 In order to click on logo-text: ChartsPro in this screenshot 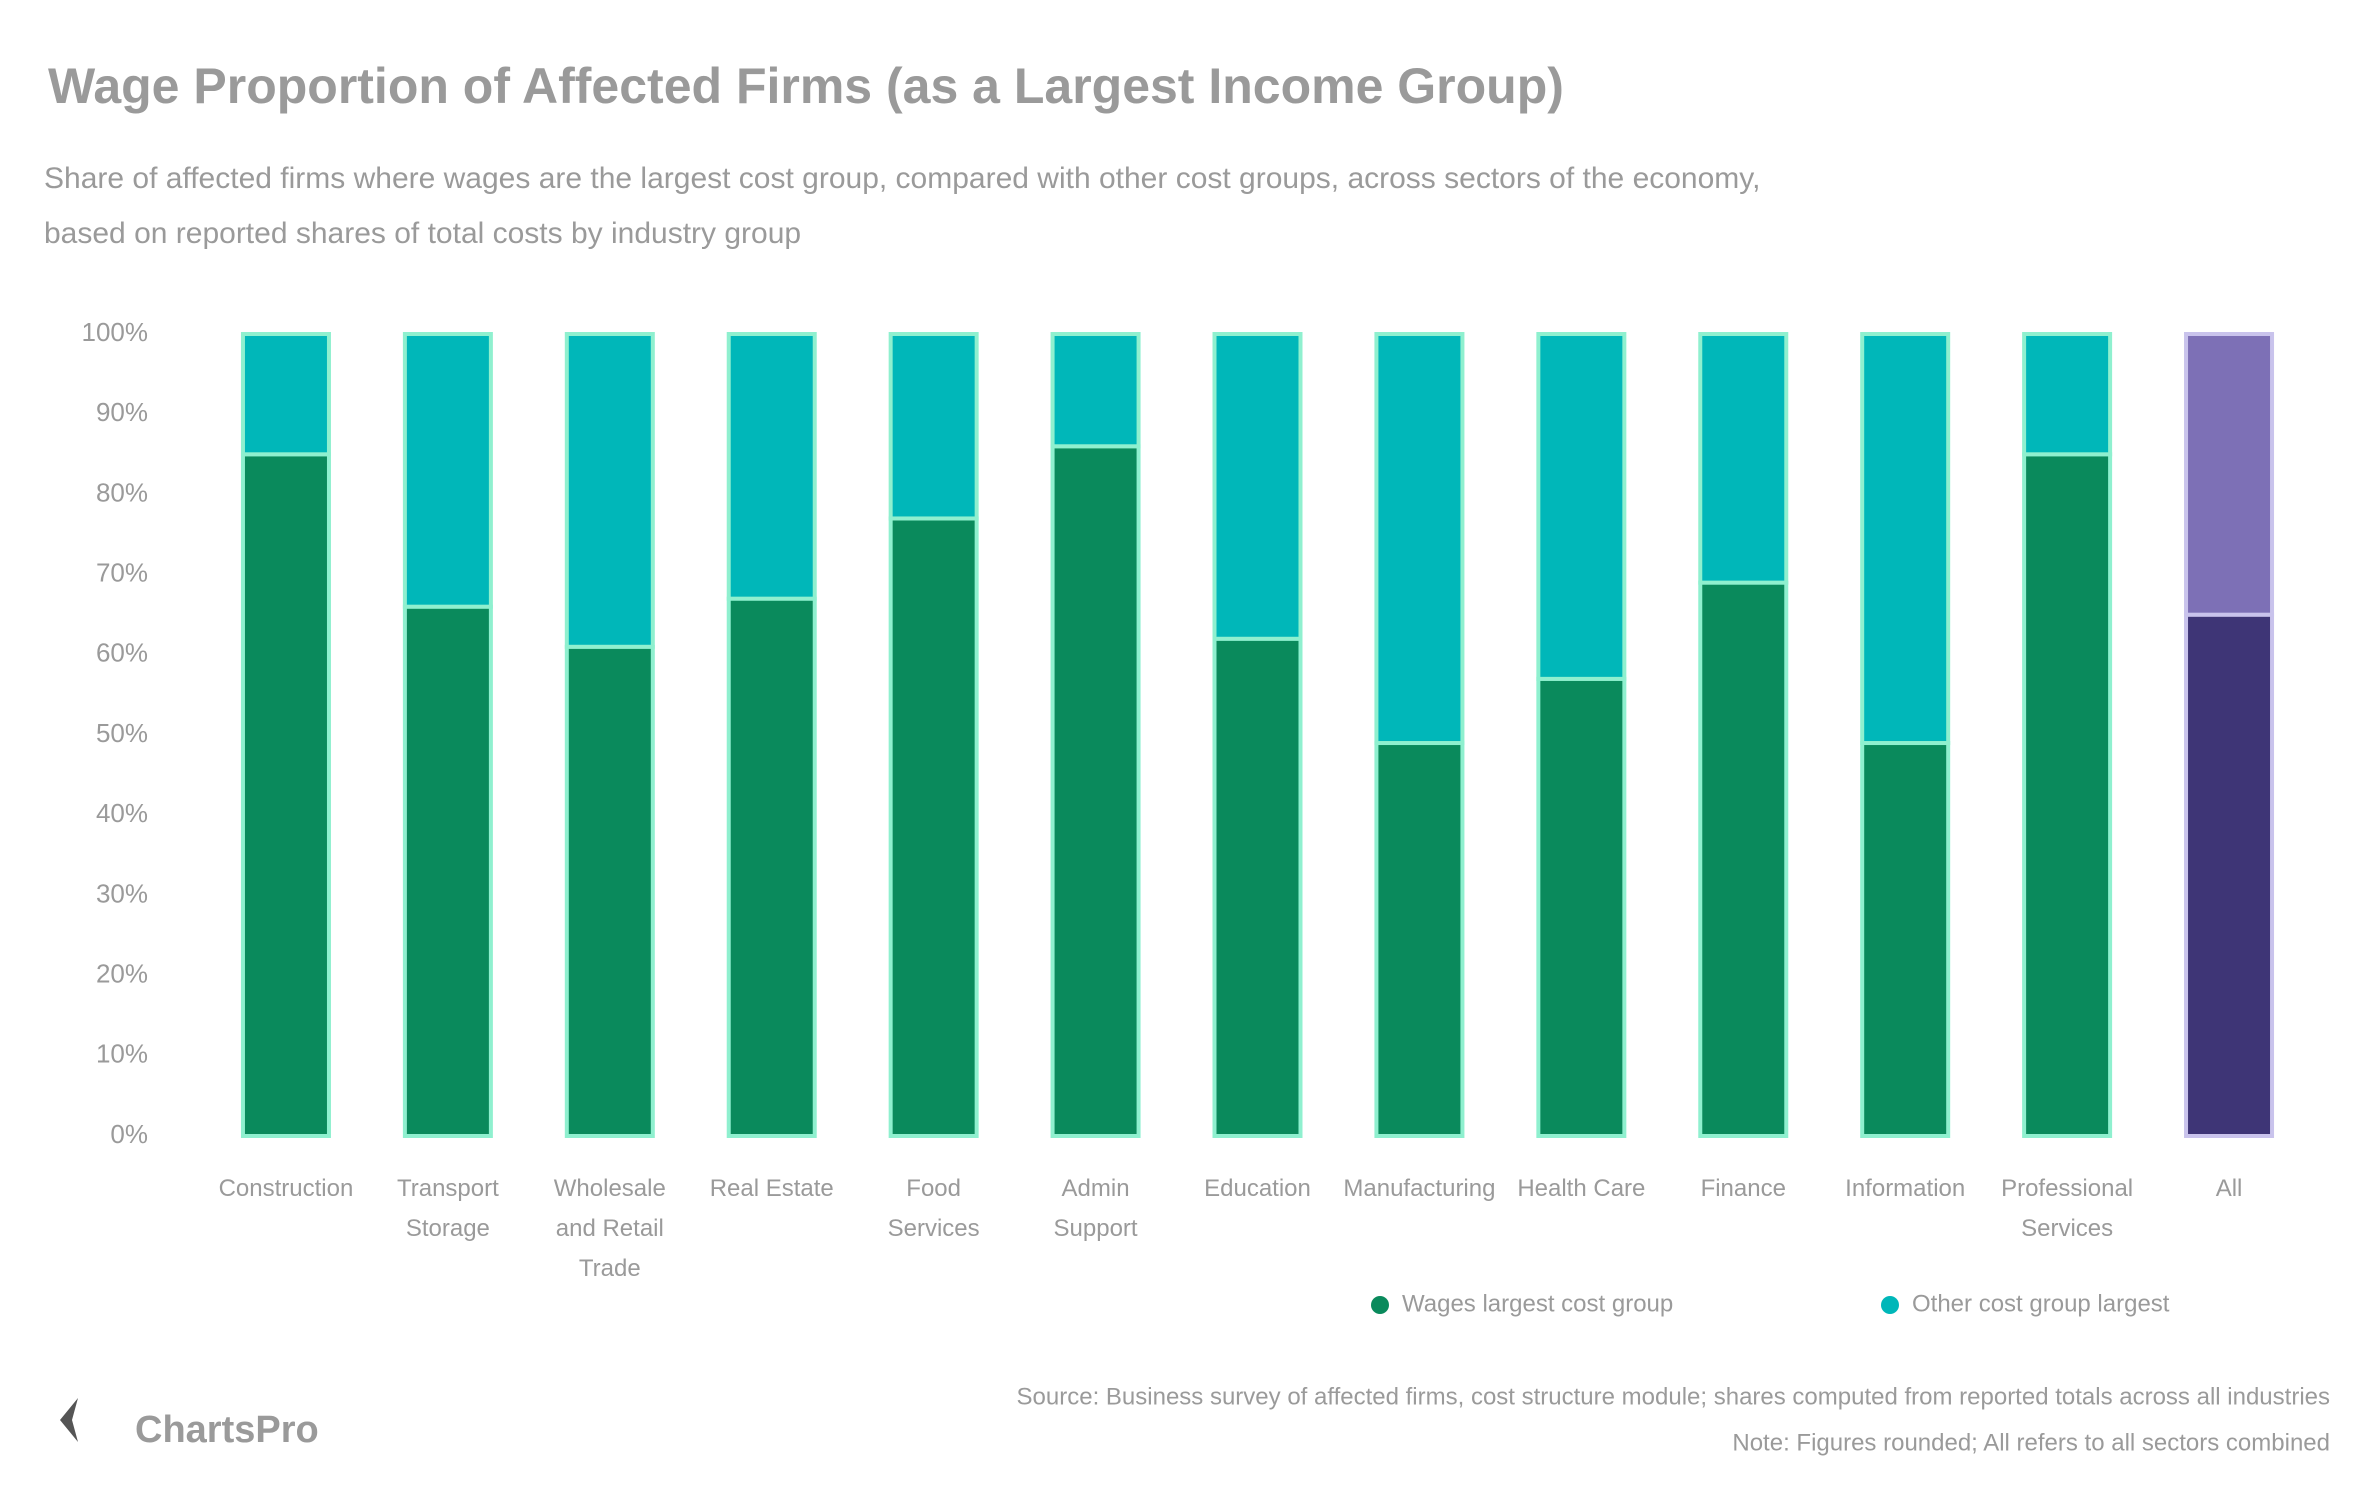, I will do `click(227, 1430)`.